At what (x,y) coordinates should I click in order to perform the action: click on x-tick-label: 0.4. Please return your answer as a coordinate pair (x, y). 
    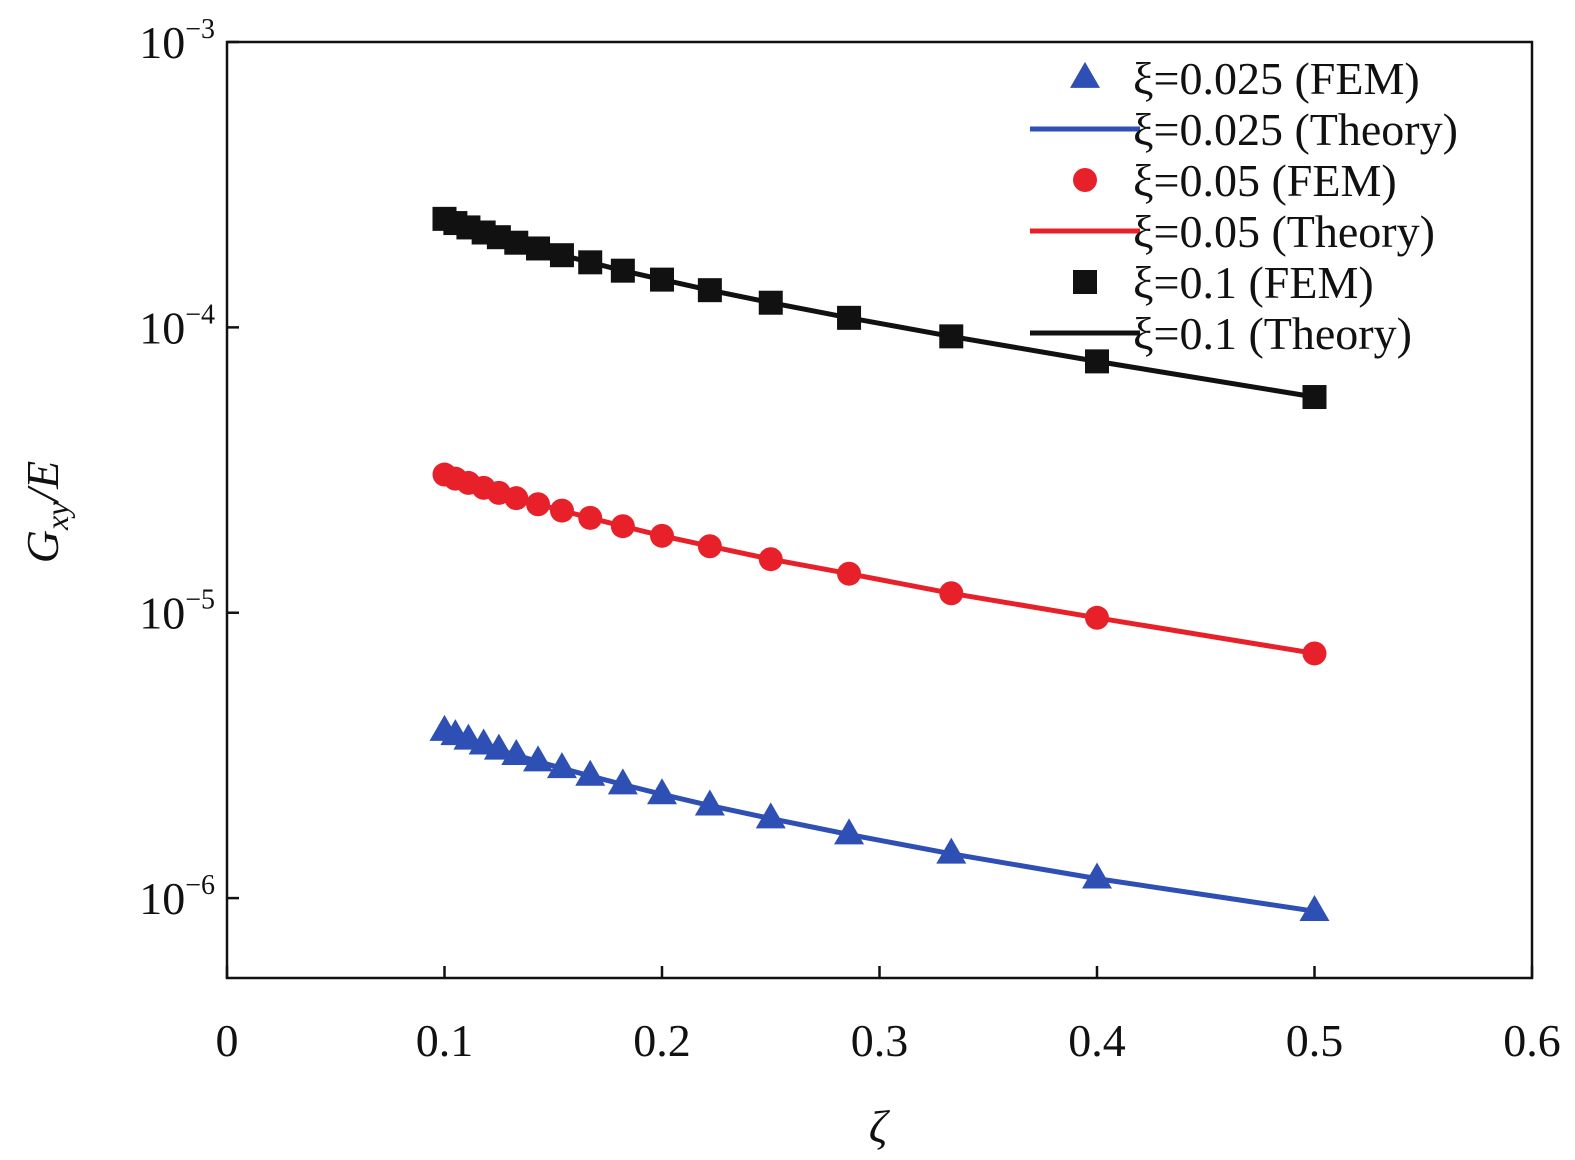
    Looking at the image, I should click on (1097, 1040).